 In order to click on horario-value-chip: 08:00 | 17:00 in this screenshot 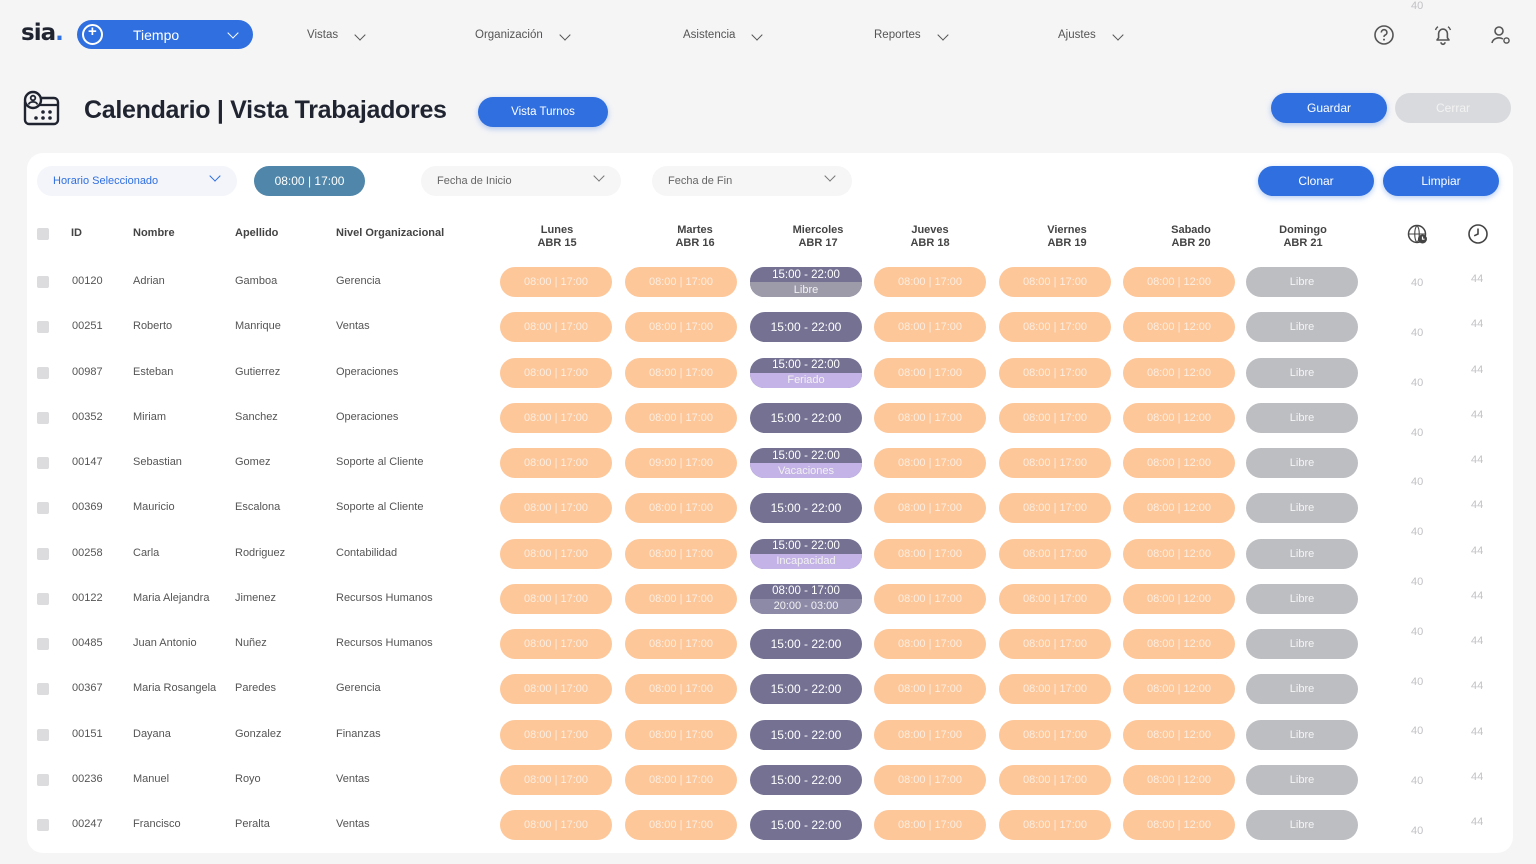, I will do `click(309, 181)`.